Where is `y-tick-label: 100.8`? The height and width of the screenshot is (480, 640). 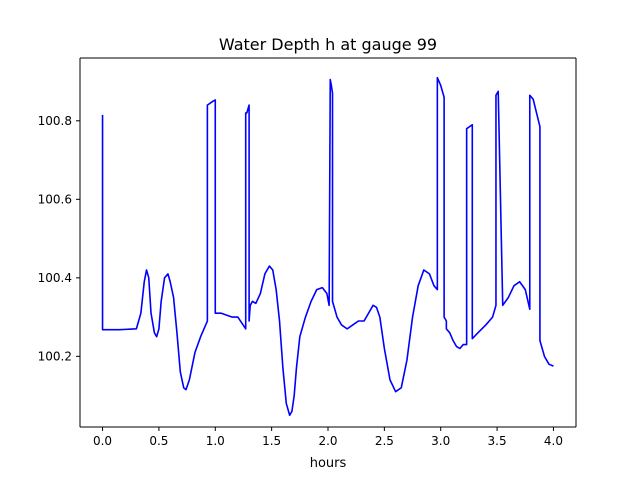
y-tick-label: 100.8 is located at coordinates (55, 121).